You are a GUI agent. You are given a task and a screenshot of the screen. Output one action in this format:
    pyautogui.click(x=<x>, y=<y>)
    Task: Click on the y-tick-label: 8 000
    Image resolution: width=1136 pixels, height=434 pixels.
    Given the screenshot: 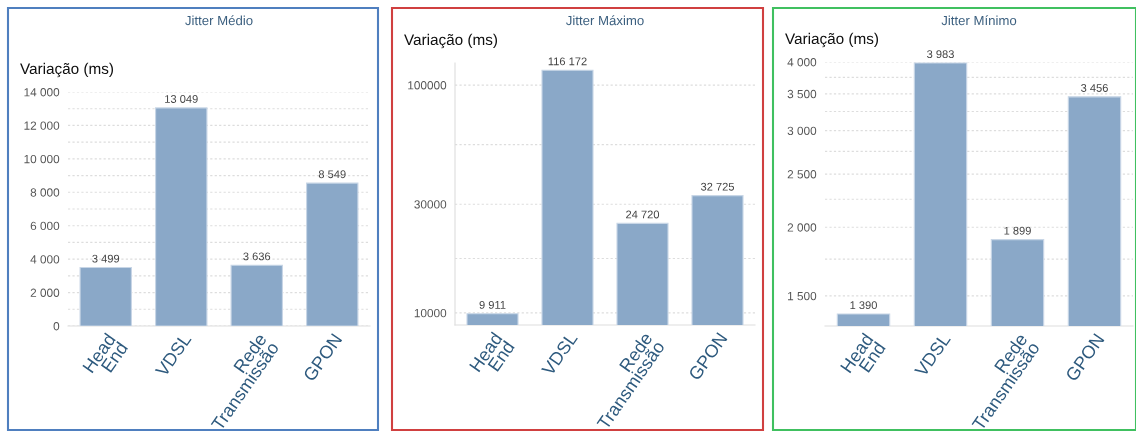 What is the action you would take?
    pyautogui.click(x=45, y=192)
    